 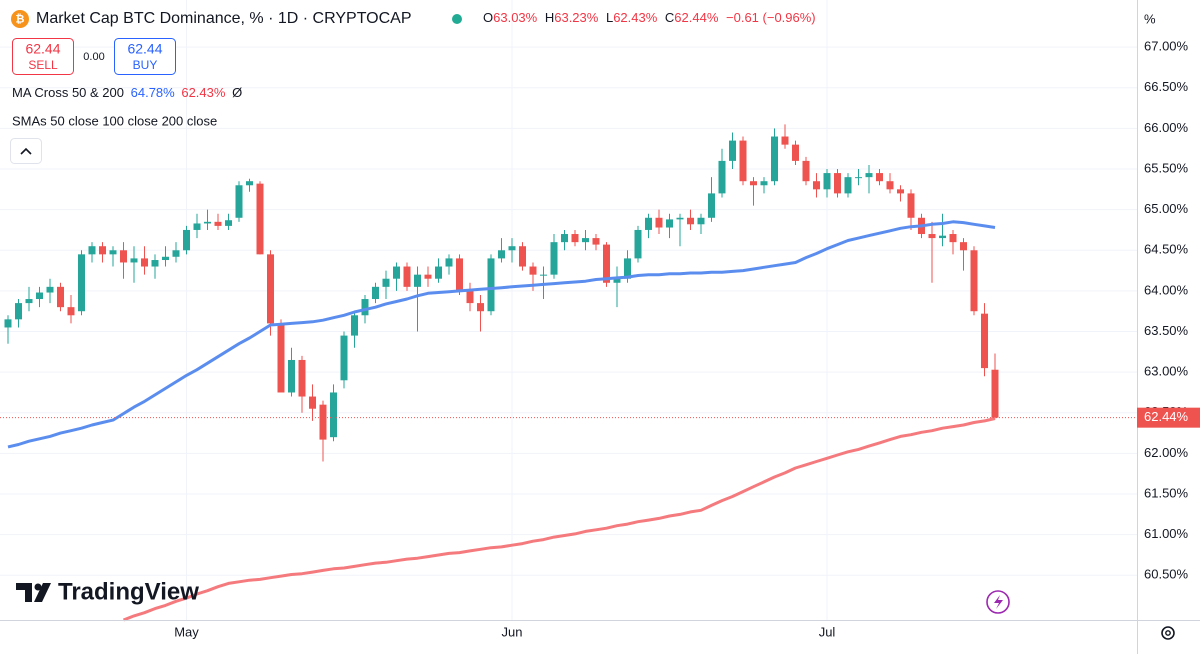 What do you see at coordinates (153, 92) in the screenshot?
I see `indicator-value: 64.78%` at bounding box center [153, 92].